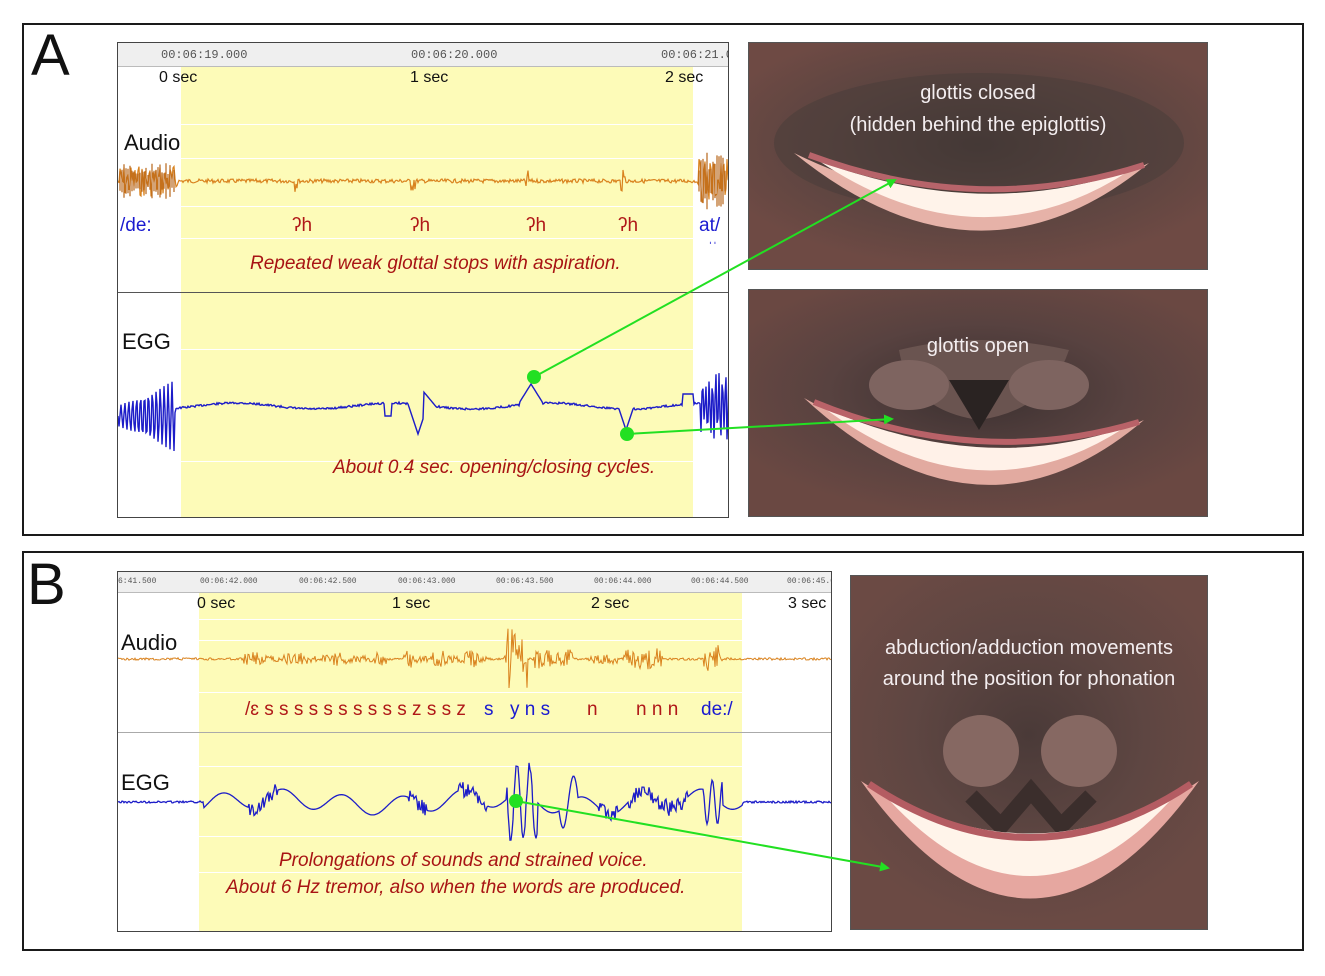  Describe the element at coordinates (979, 152) in the screenshot. I see `panel-a-photo-closed-art` at that location.